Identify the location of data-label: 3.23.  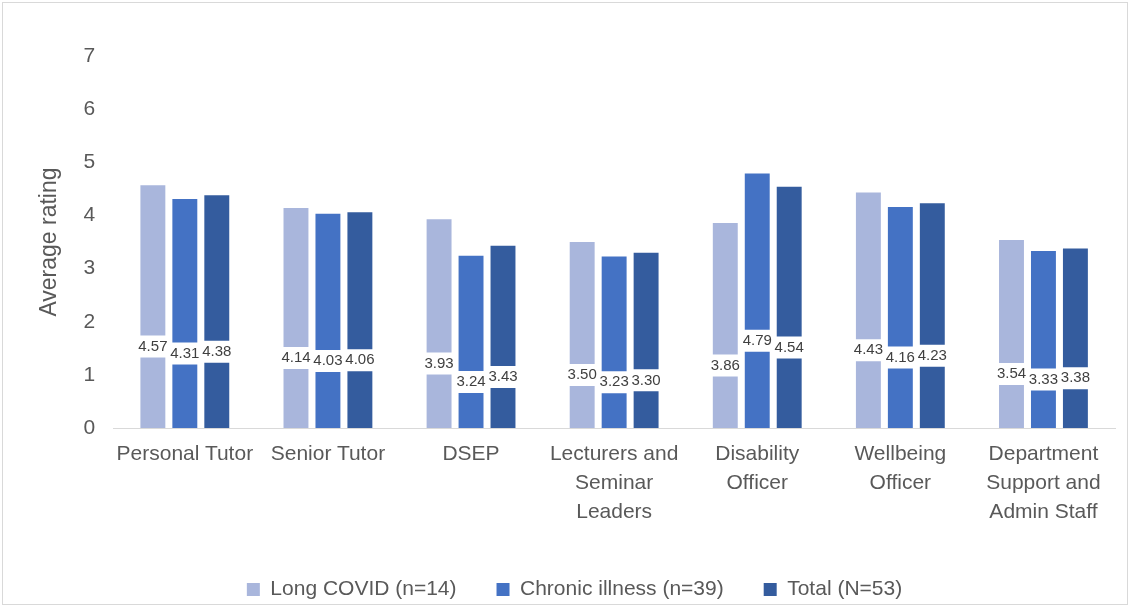
(614, 381).